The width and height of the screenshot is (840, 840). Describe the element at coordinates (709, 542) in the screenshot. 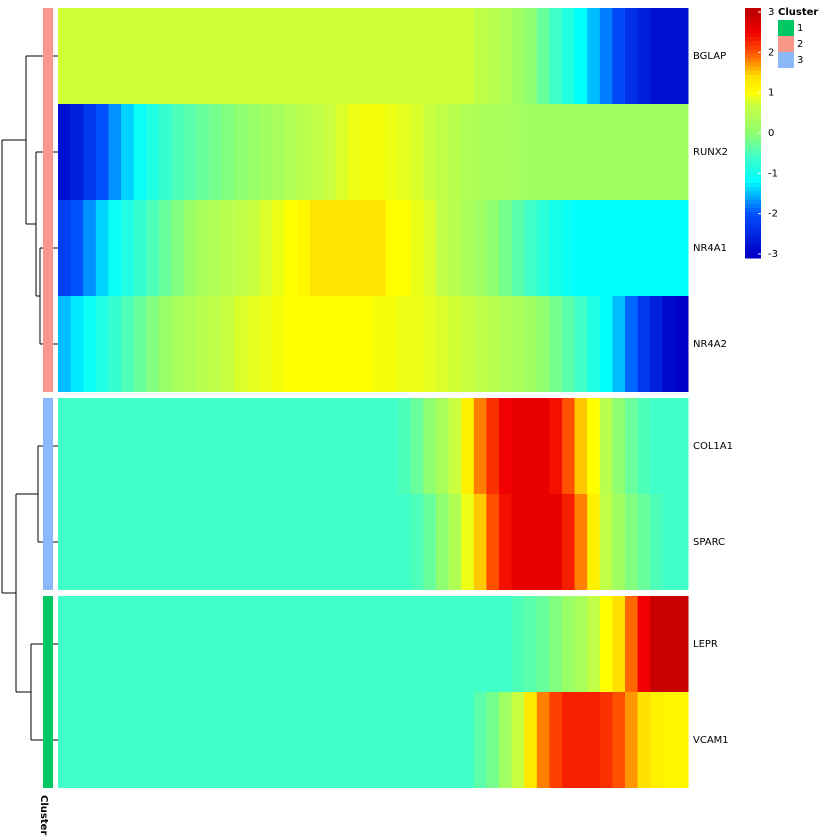

I see `row-label: SPARC` at that location.